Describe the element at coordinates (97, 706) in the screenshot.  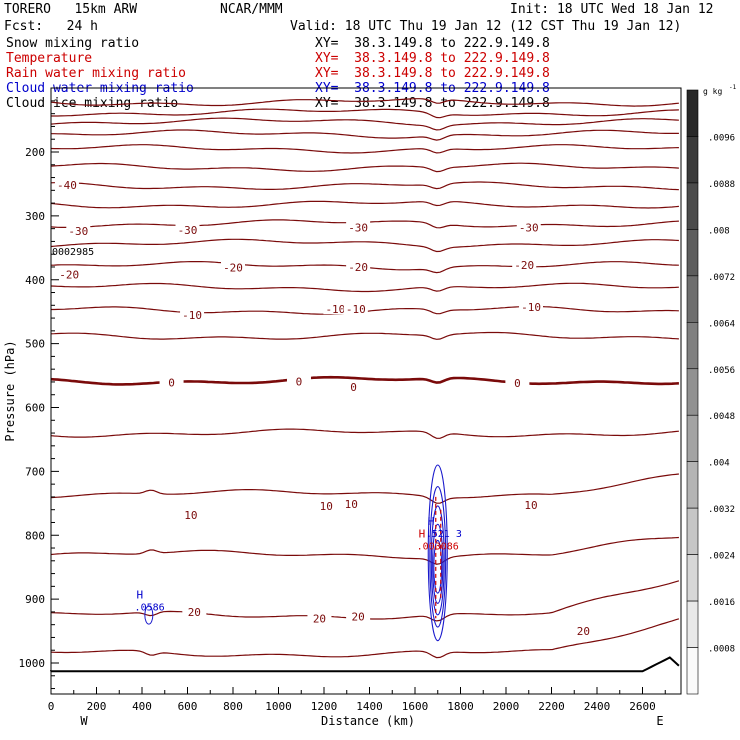
I see `x-tick-label: 200` at that location.